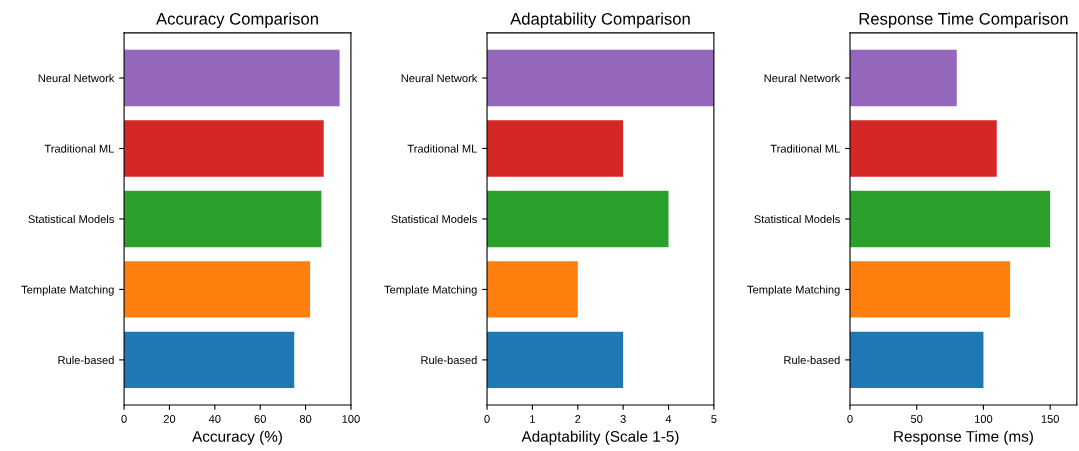 This screenshot has width=1079, height=451. Describe the element at coordinates (237, 20) in the screenshot. I see `chart-title: Accuracy Comparison` at that location.